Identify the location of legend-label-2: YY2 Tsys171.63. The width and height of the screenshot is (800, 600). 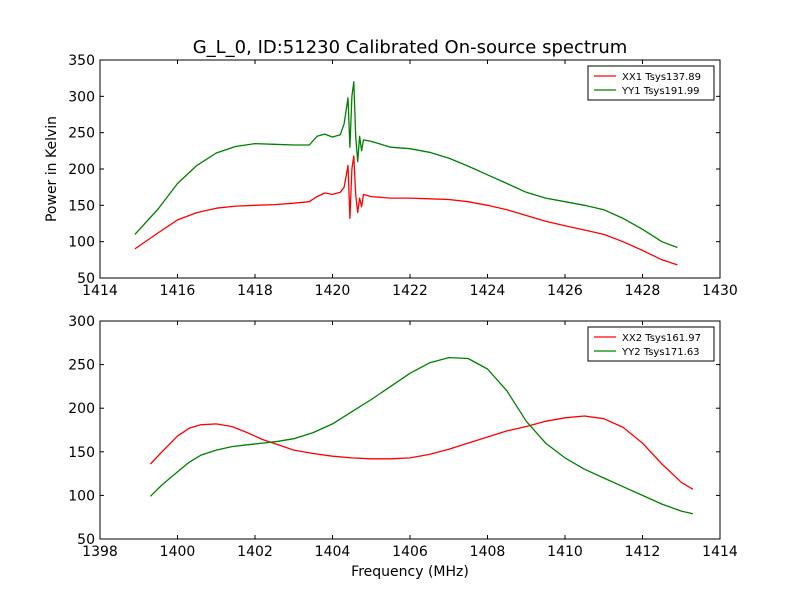
(660, 352).